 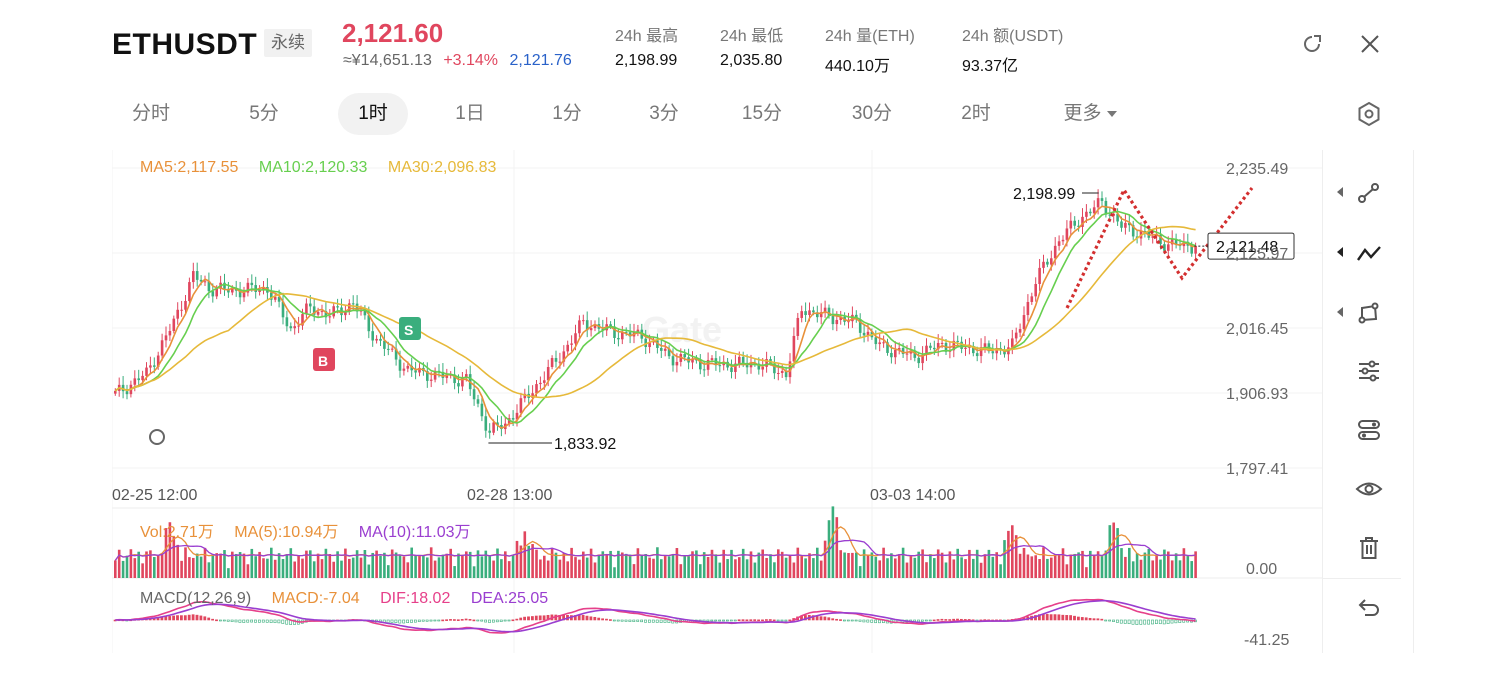 I want to click on ma5-legend: MA5:2,117.55, so click(x=189, y=167).